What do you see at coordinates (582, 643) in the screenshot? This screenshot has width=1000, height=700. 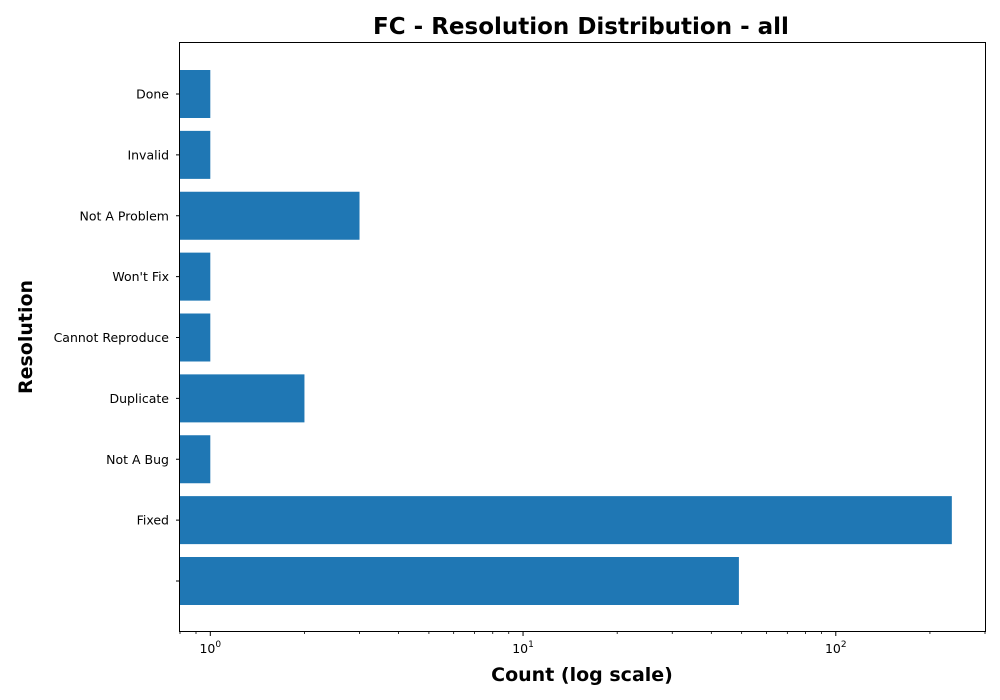 I see `x-axis-ticks: 100 101 102` at bounding box center [582, 643].